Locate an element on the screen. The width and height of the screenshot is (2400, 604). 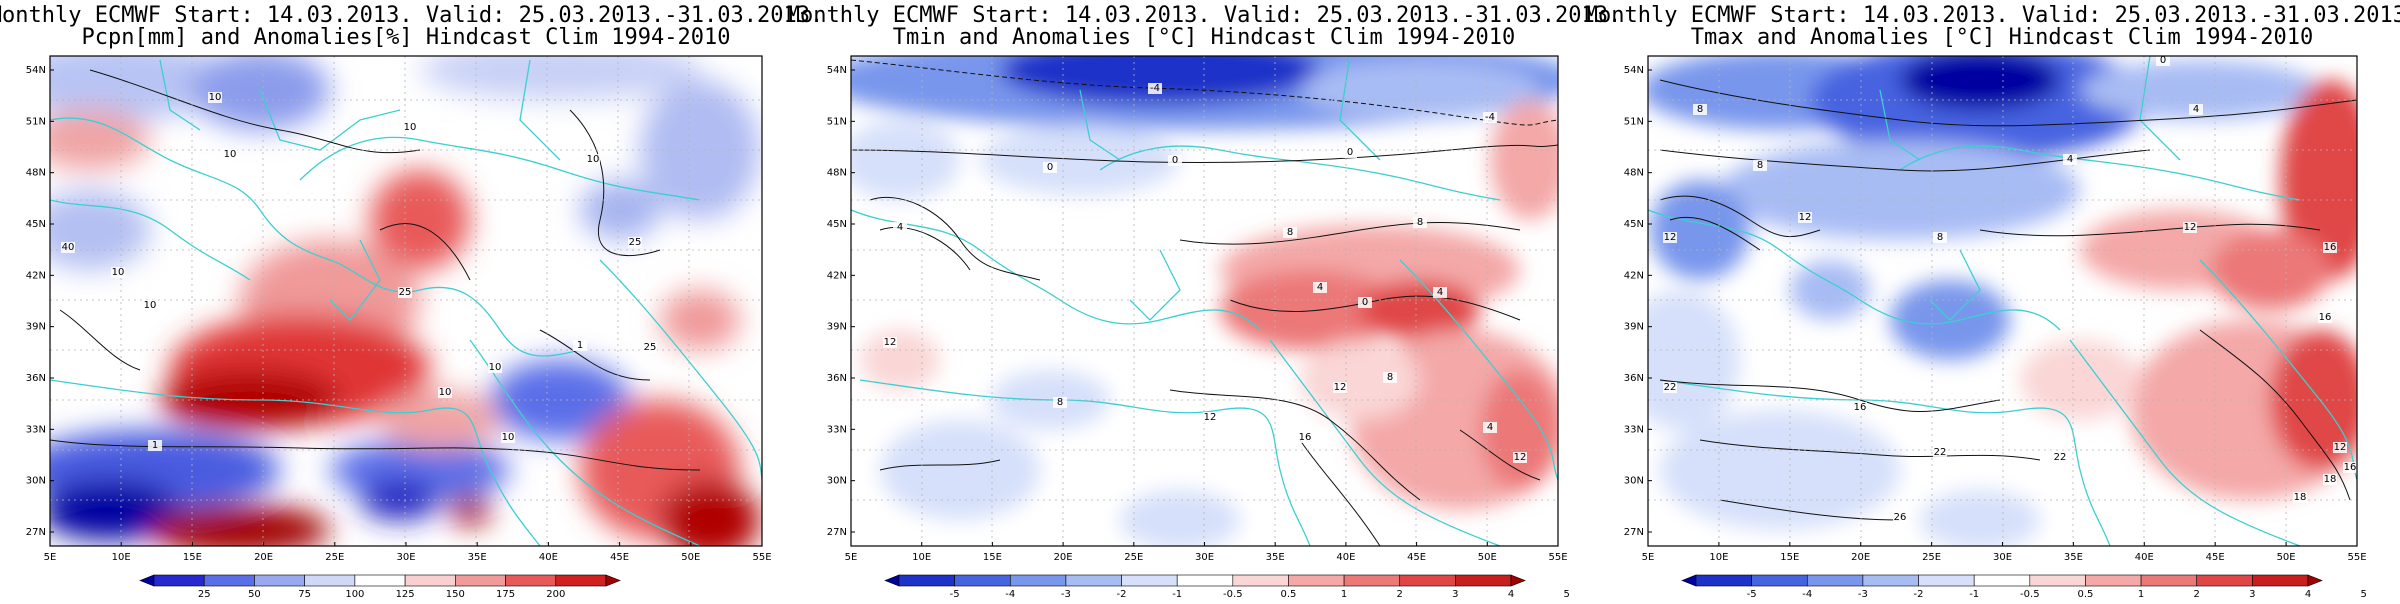
colorbar-label: 150 is located at coordinates (455, 594).